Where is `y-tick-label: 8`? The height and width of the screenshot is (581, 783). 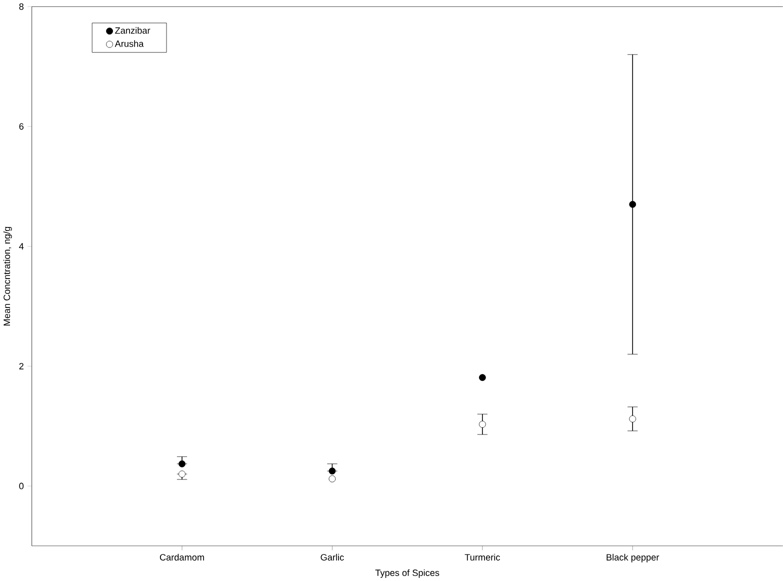
y-tick-label: 8 is located at coordinates (21, 6).